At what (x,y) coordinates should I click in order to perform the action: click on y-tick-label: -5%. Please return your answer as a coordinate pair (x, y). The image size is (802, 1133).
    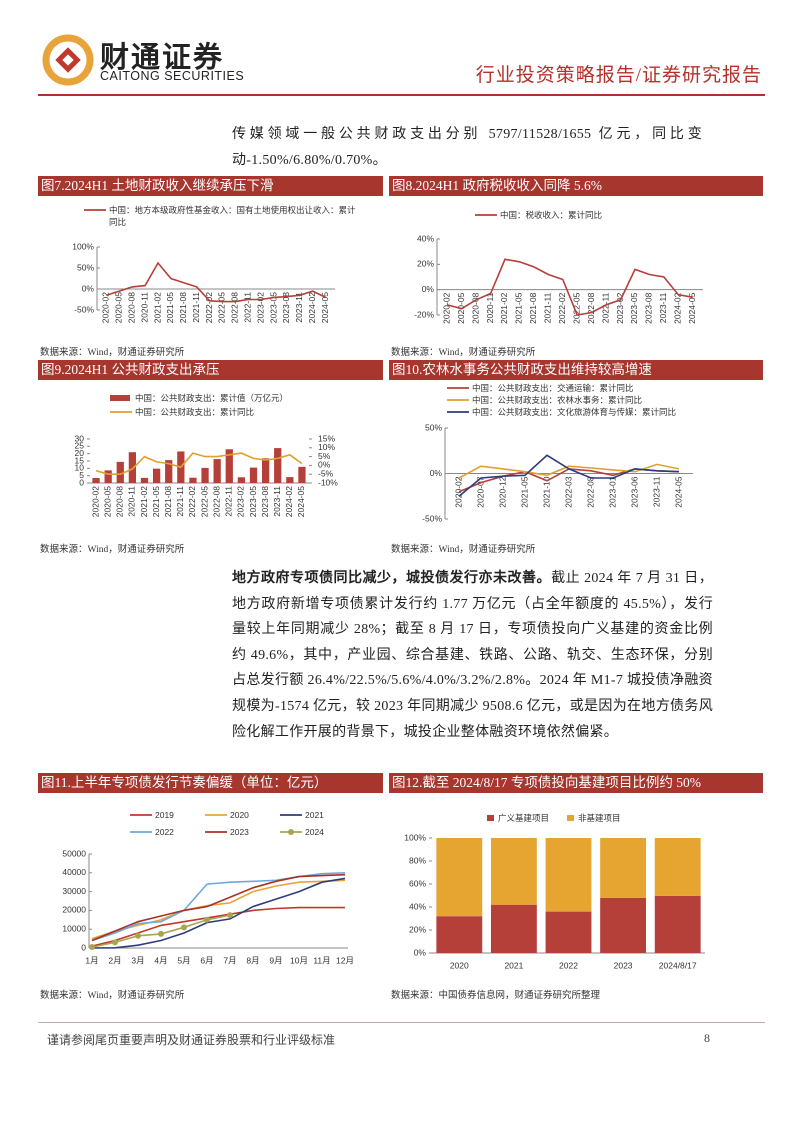
    Looking at the image, I should click on (326, 473).